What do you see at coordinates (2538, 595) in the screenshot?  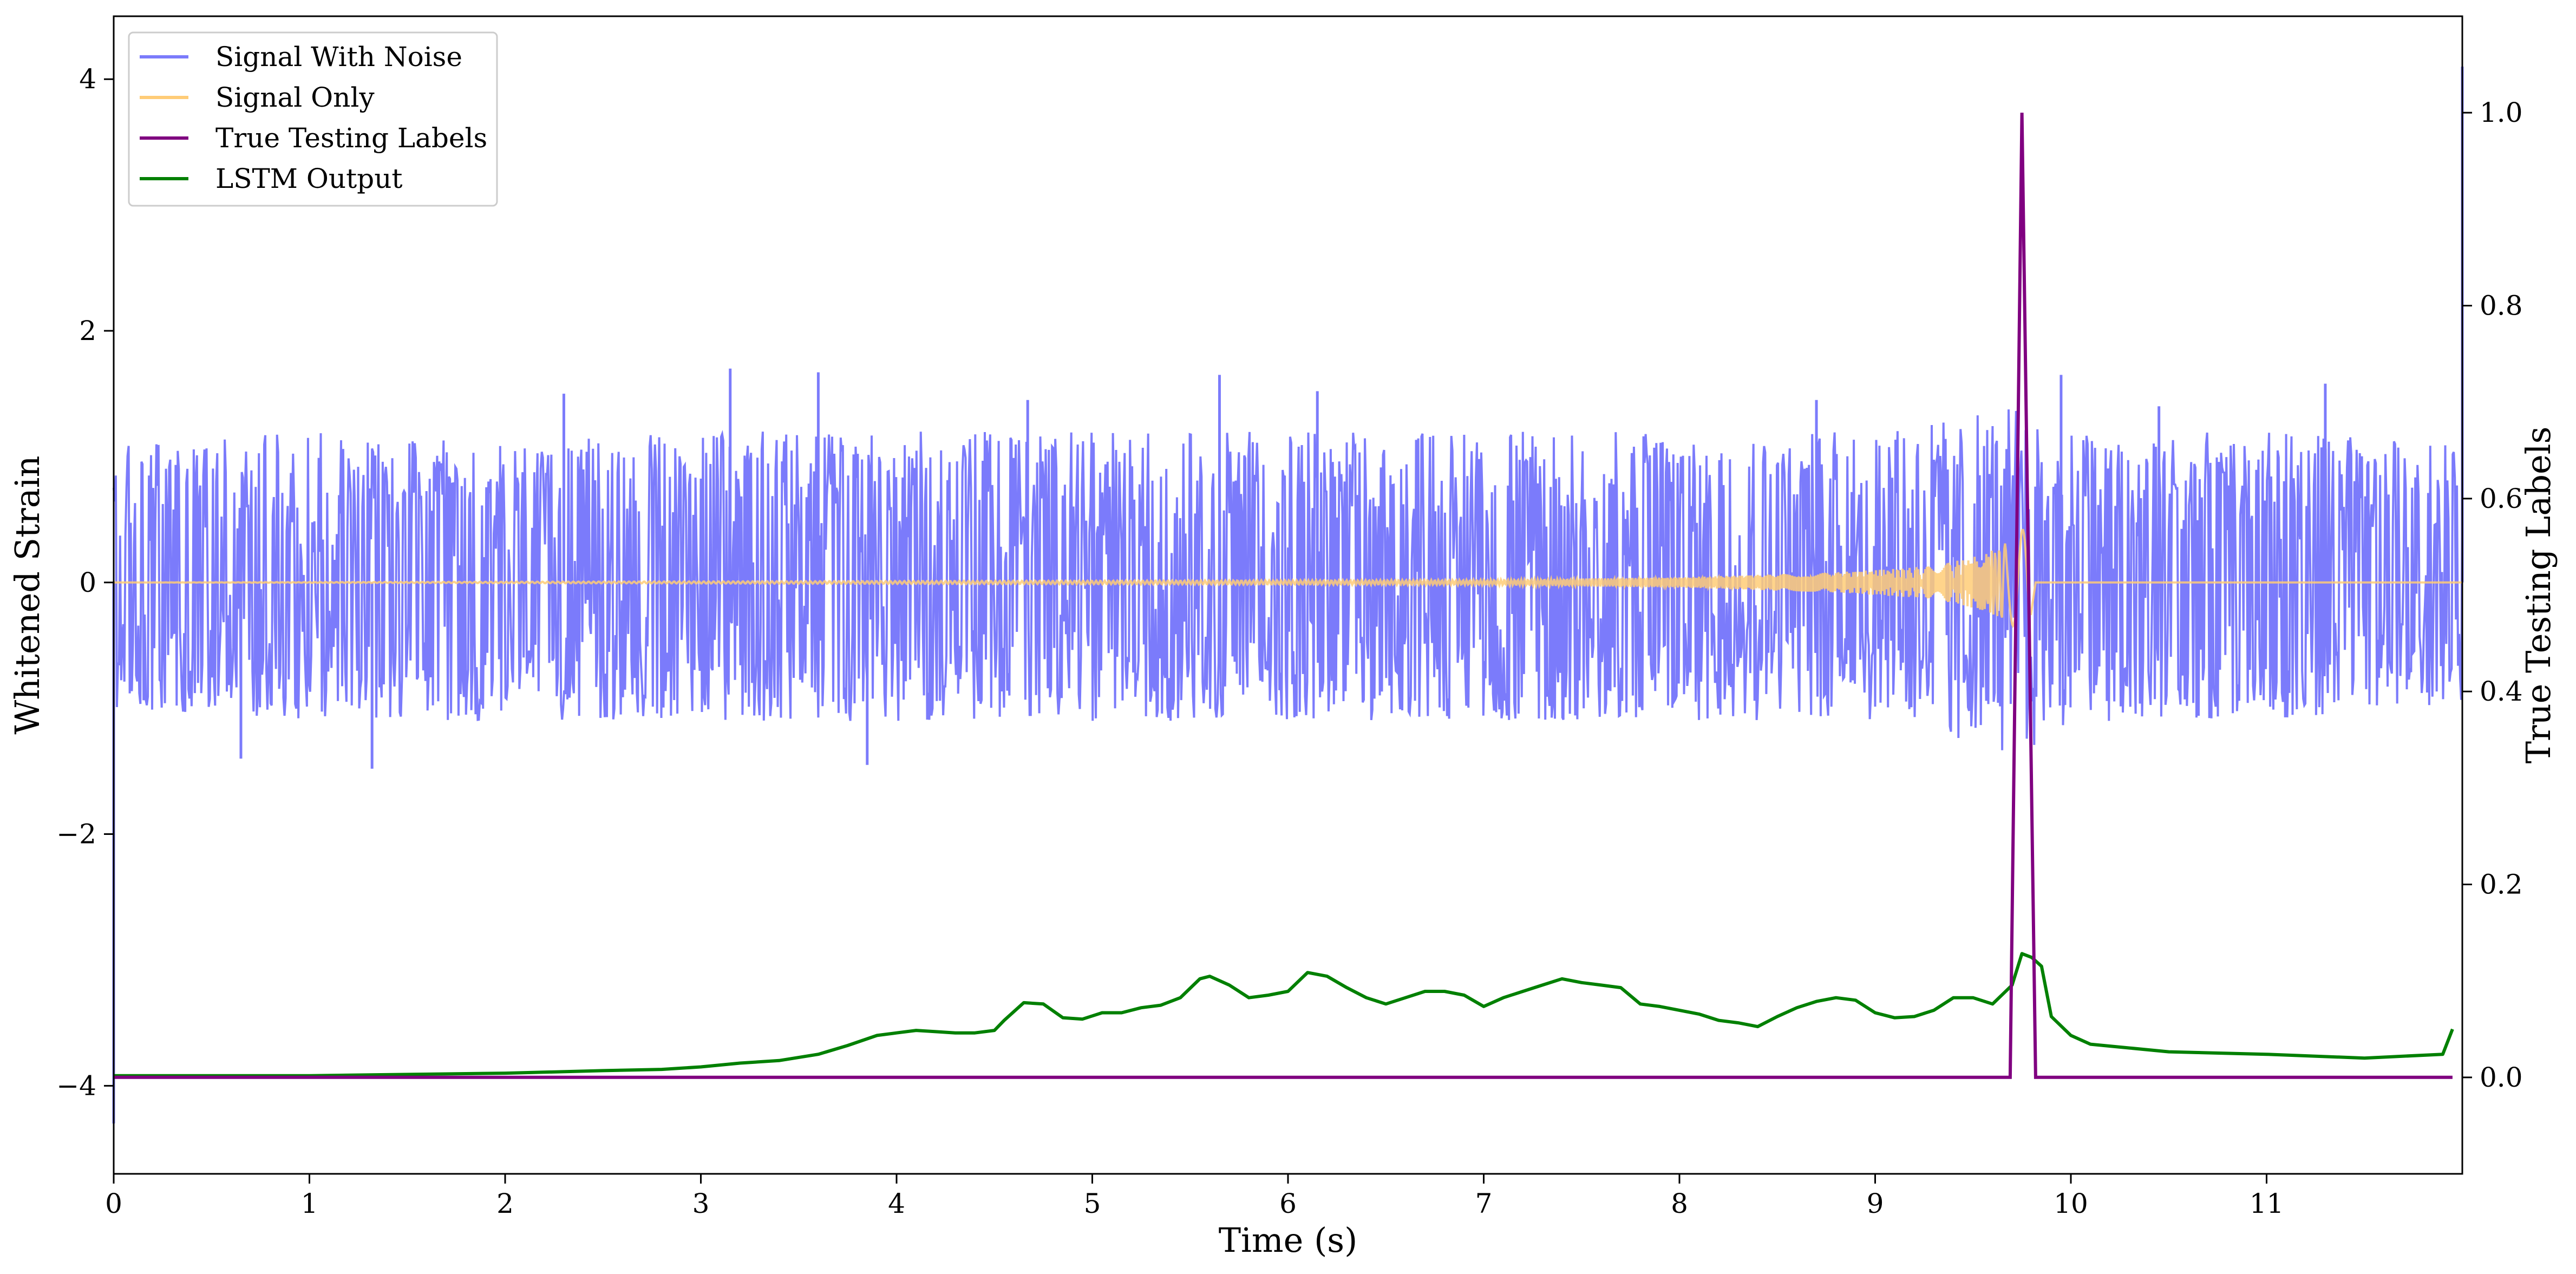 I see `y2-axis-title: True Testing Labels` at bounding box center [2538, 595].